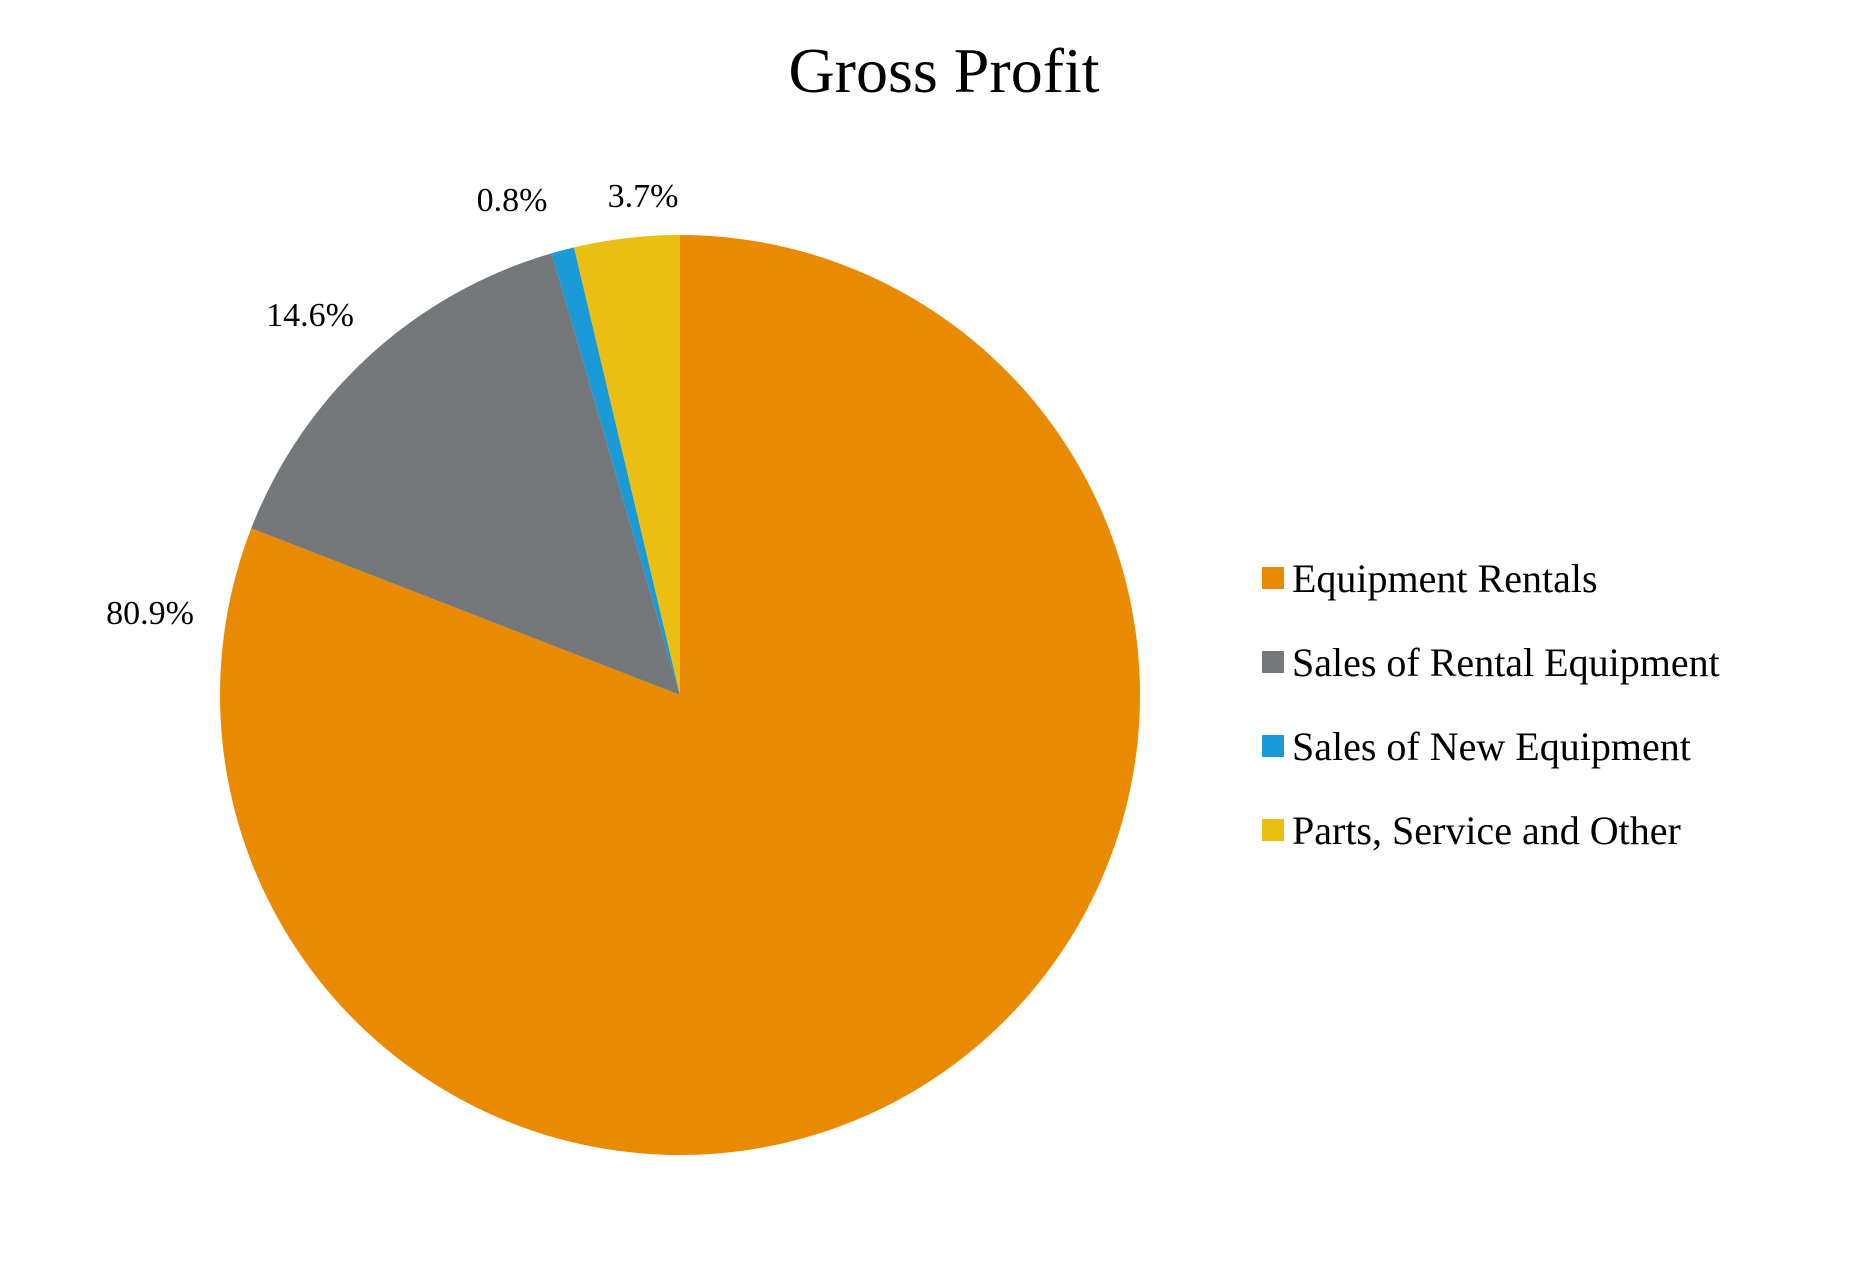 Image resolution: width=1875 pixels, height=1263 pixels. What do you see at coordinates (627, 464) in the screenshot?
I see `pie-slice-parts-service-and-other` at bounding box center [627, 464].